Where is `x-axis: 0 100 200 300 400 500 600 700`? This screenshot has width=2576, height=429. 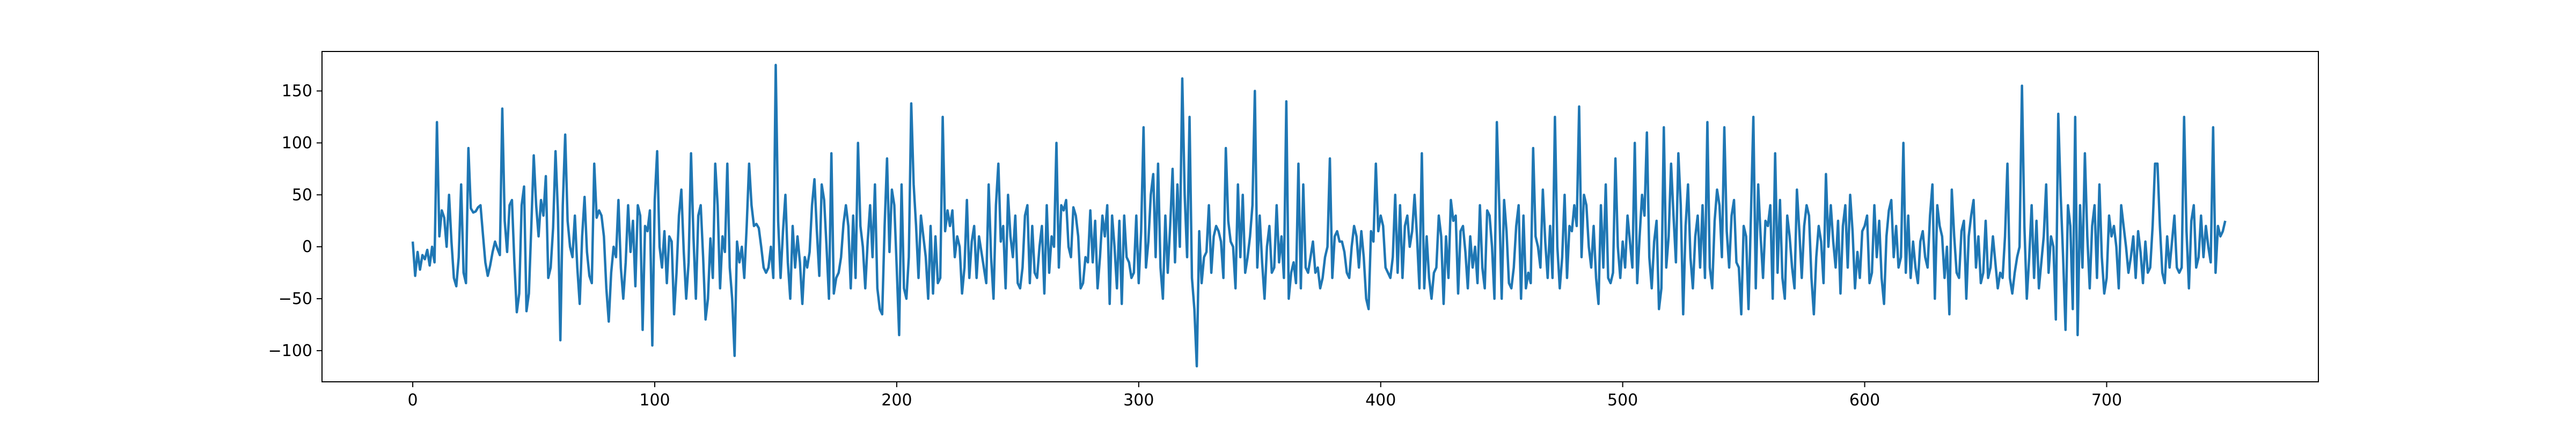
x-axis: 0 100 200 300 400 500 600 700 is located at coordinates (1265, 396).